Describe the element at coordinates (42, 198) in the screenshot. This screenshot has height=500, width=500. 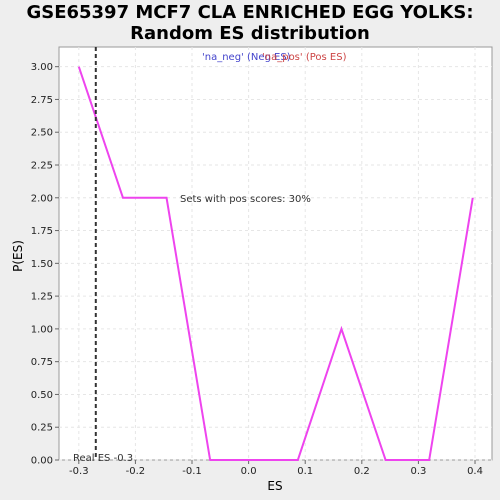
I see `y-tick-label: 2.00` at that location.